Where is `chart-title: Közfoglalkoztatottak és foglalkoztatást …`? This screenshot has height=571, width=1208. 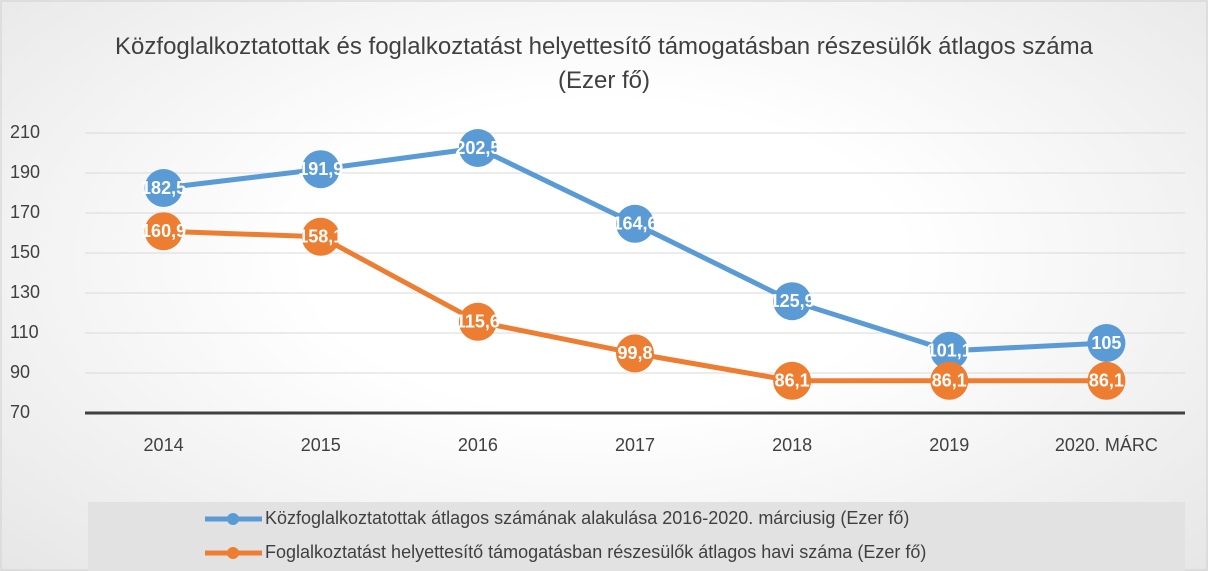
chart-title: Közfoglalkoztatottak és foglalkoztatást … is located at coordinates (604, 63).